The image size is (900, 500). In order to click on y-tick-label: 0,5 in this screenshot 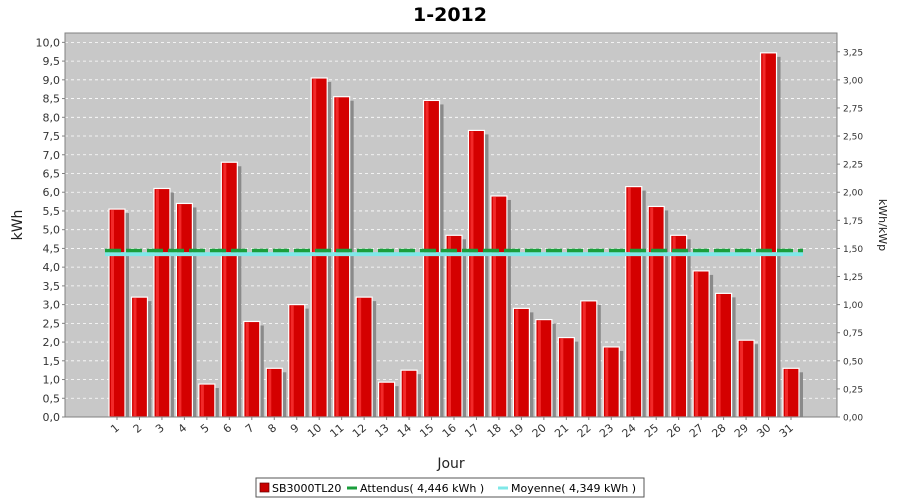, I will do `click(52, 398)`.